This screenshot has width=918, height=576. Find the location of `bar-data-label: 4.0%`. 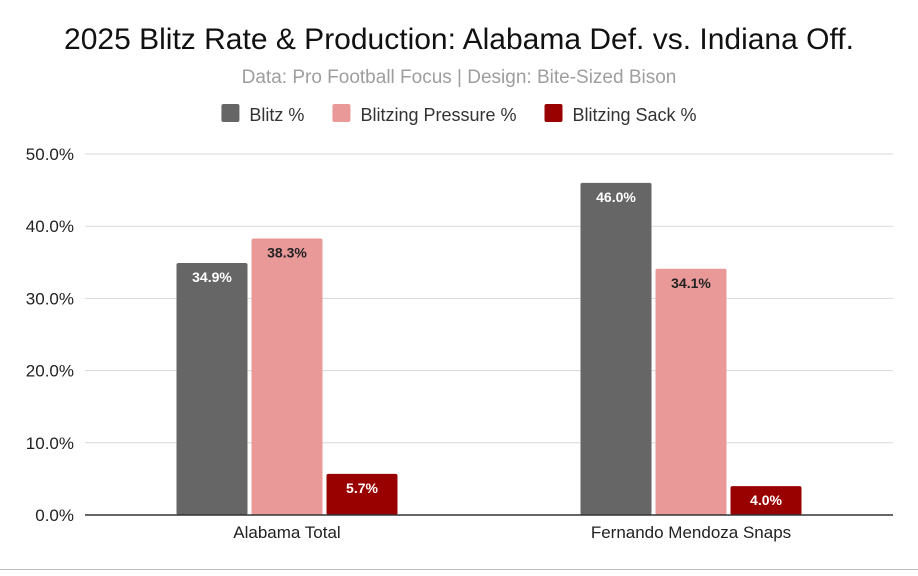

bar-data-label: 4.0% is located at coordinates (766, 500).